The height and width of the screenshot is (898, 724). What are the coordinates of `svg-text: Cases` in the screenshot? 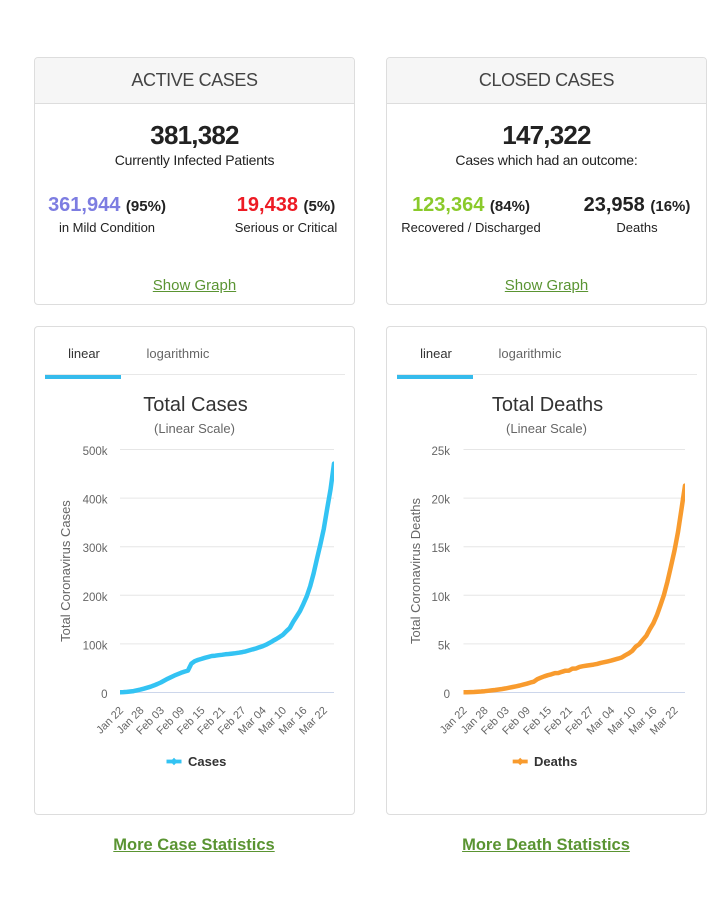 It's located at (207, 761).